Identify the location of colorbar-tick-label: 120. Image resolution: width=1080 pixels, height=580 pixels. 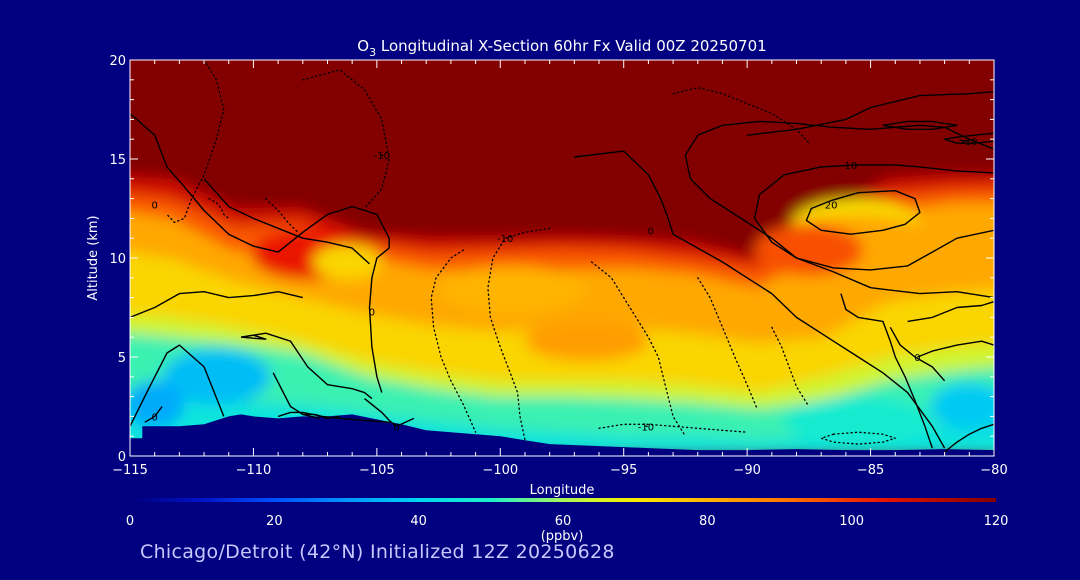
(996, 521).